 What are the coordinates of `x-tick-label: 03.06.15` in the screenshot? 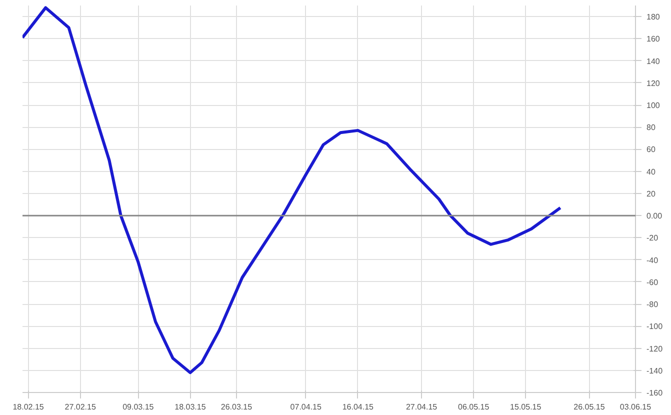 It's located at (636, 407).